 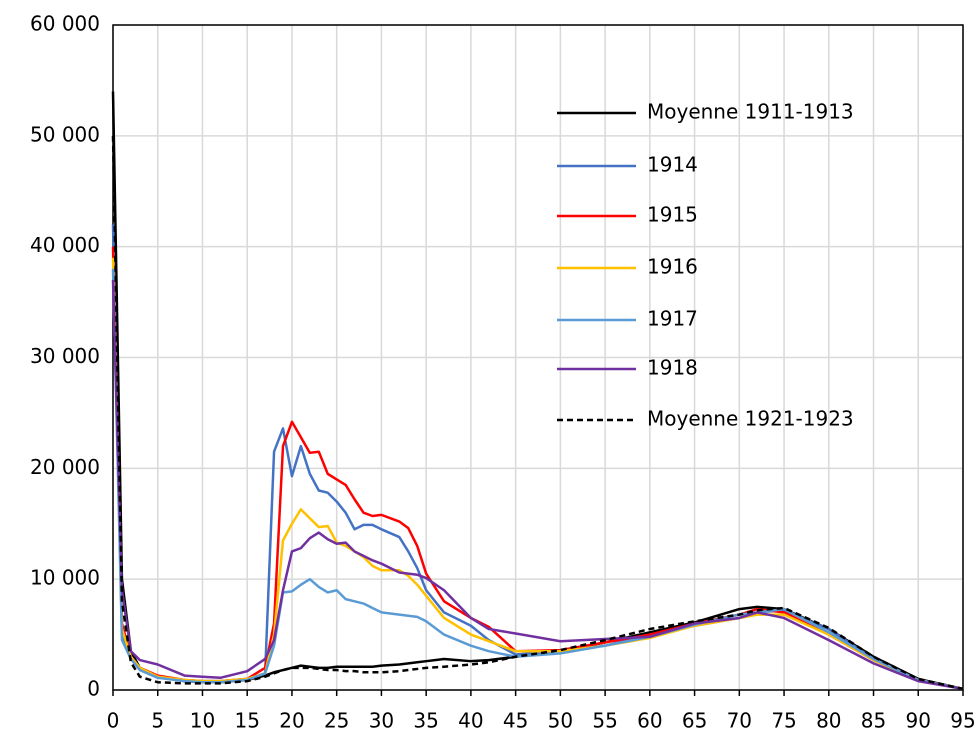 What do you see at coordinates (750, 112) in the screenshot?
I see `legend-label: Moyenne 1911-1913` at bounding box center [750, 112].